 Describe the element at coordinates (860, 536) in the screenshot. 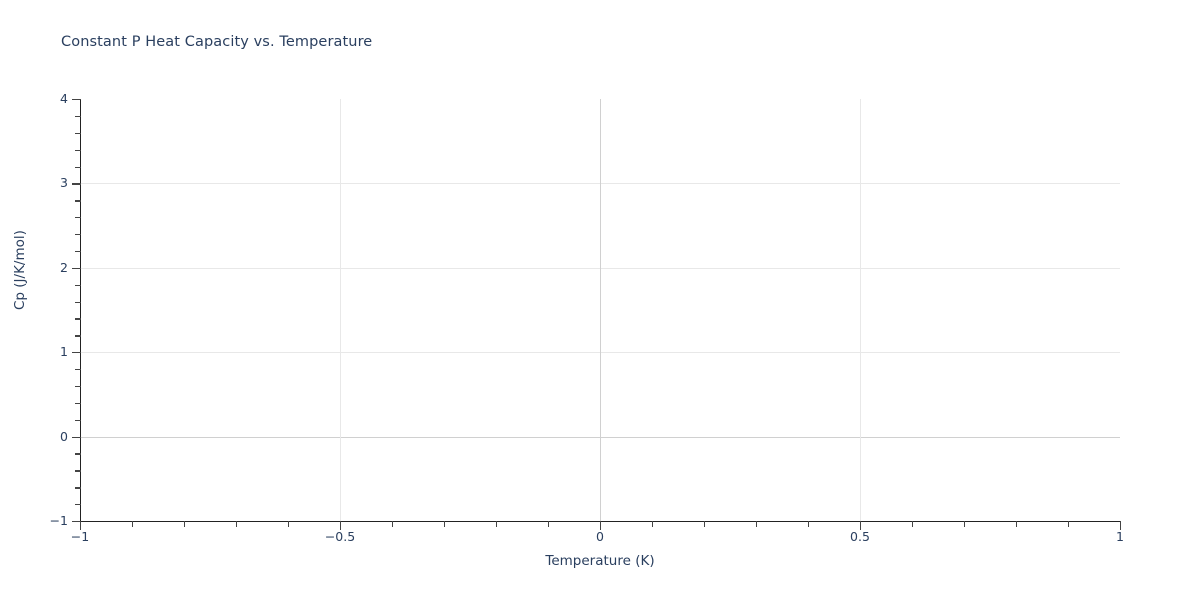

I see `x-tick-label: 0.5` at that location.